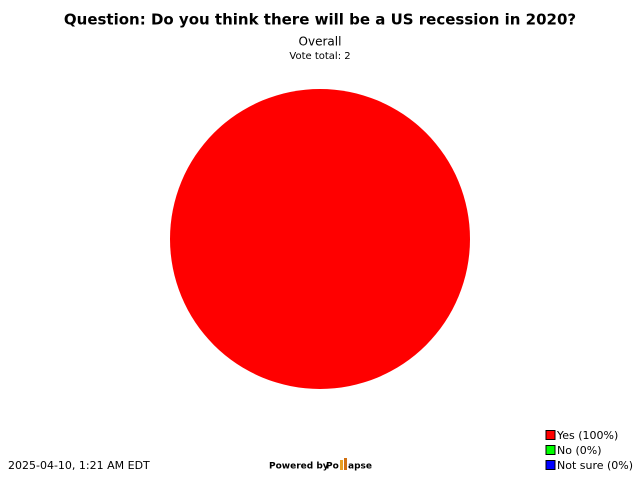 This screenshot has width=640, height=480. Describe the element at coordinates (360, 467) in the screenshot. I see `brand-end: apse` at that location.